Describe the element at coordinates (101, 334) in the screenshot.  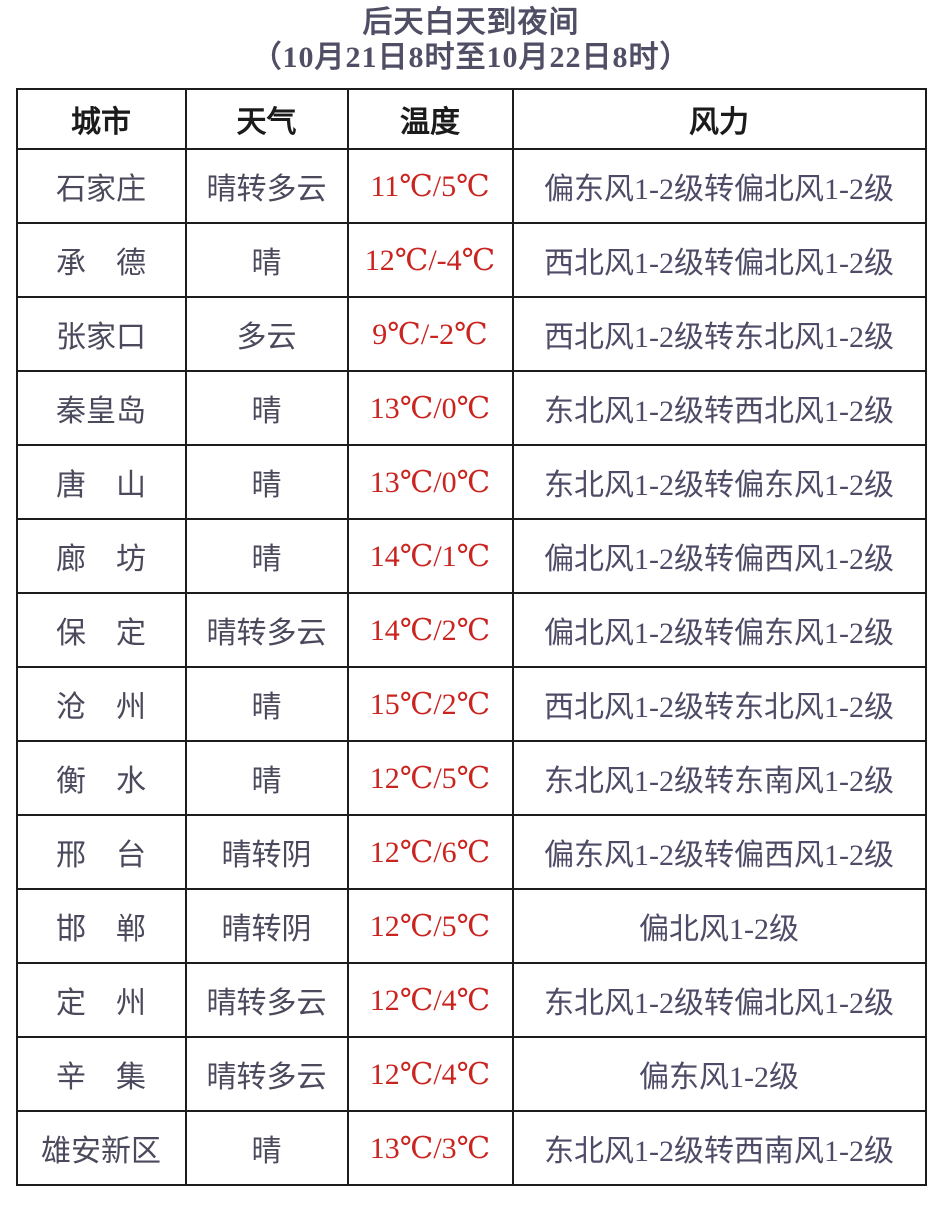
I see `city-cell: 张家口` at that location.